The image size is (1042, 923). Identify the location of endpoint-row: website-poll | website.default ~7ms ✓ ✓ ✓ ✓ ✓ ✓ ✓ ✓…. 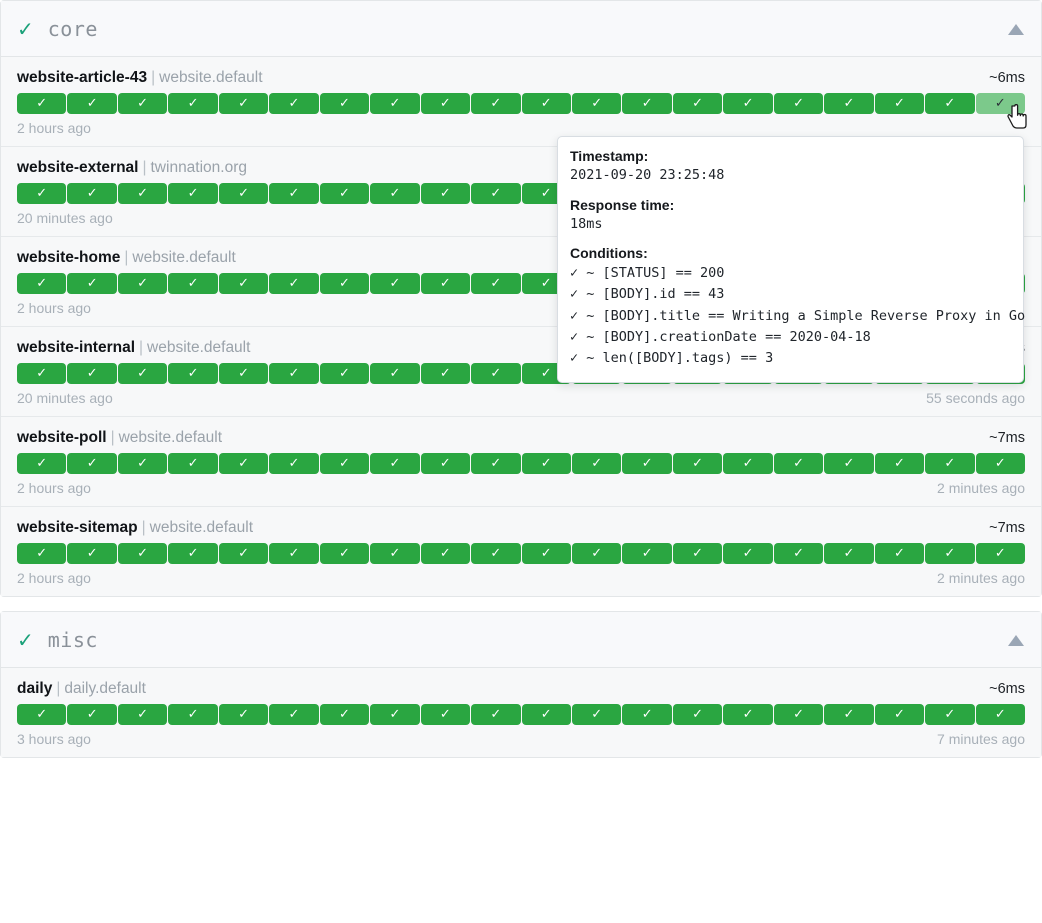
(521, 462).